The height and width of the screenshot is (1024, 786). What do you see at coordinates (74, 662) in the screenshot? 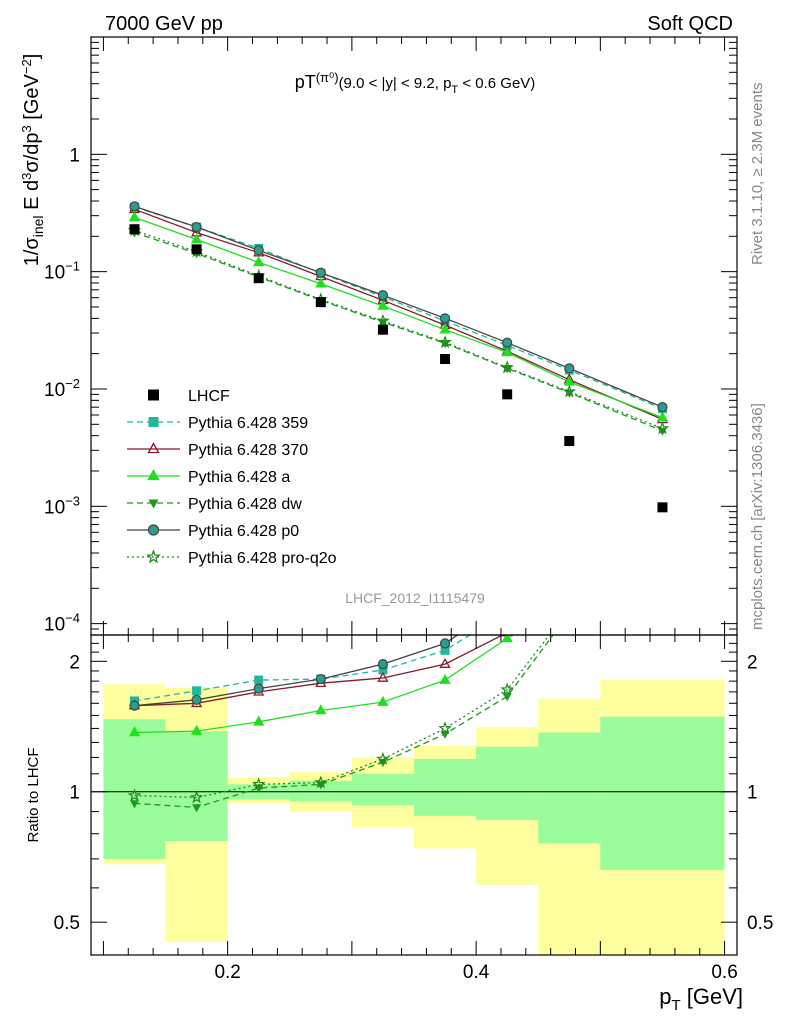
I see `ratio-ytick-left-2: 2` at bounding box center [74, 662].